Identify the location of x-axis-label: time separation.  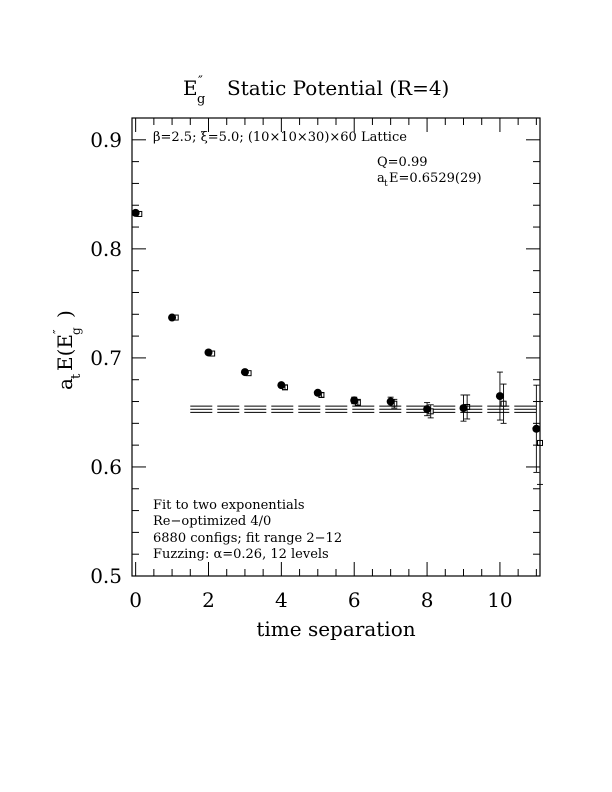
(335, 629).